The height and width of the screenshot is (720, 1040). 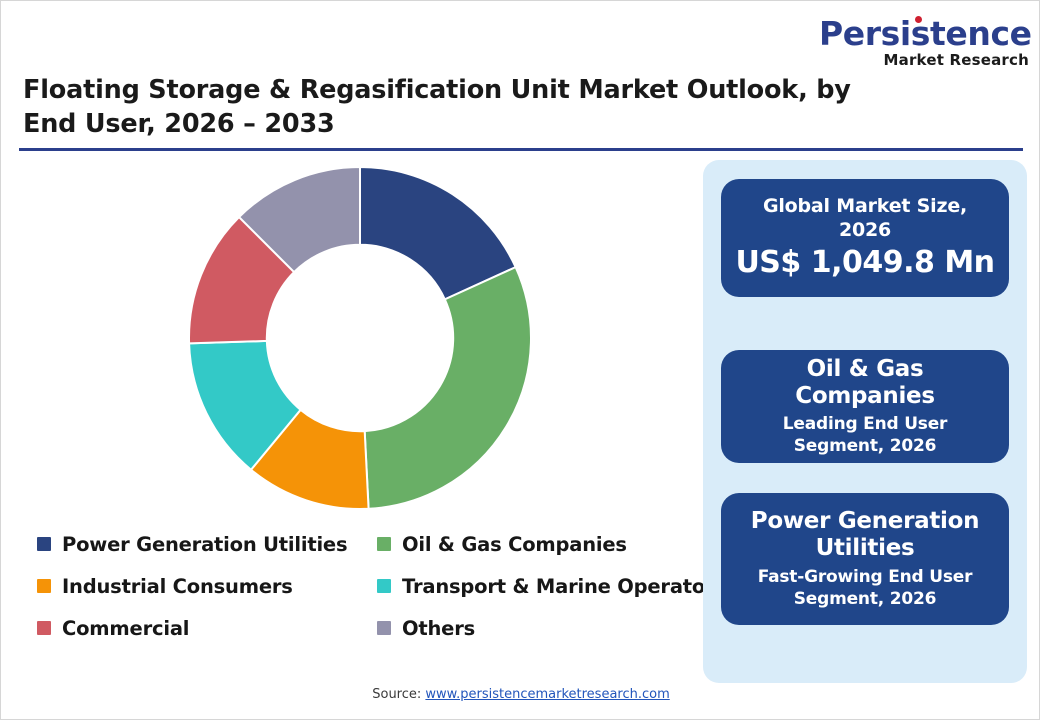 What do you see at coordinates (399, 694) in the screenshot?
I see `source-prefix: Source:` at bounding box center [399, 694].